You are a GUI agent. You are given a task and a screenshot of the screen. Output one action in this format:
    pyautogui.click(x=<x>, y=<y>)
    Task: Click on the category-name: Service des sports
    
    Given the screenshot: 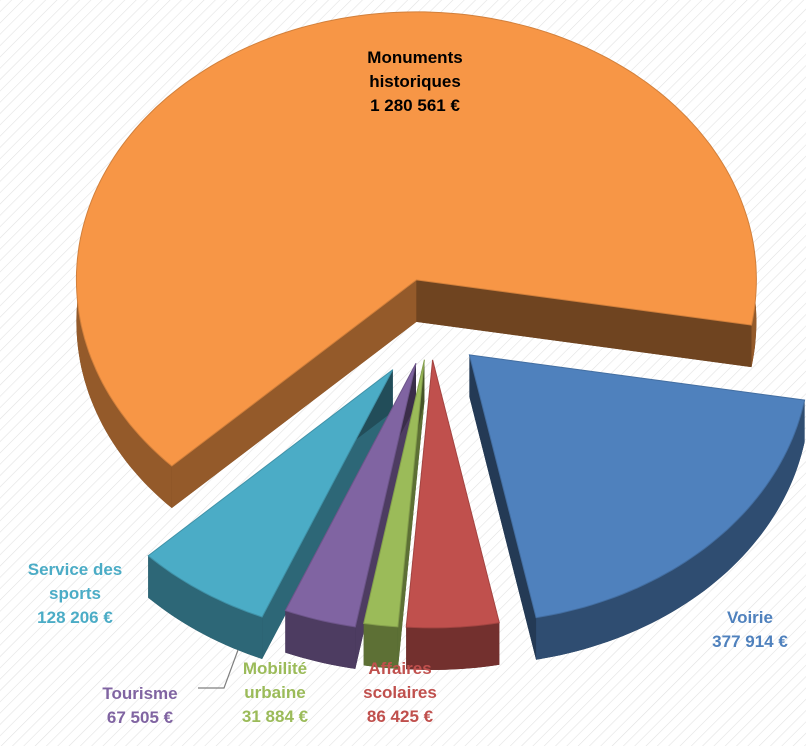 What is the action you would take?
    pyautogui.click(x=75, y=581)
    